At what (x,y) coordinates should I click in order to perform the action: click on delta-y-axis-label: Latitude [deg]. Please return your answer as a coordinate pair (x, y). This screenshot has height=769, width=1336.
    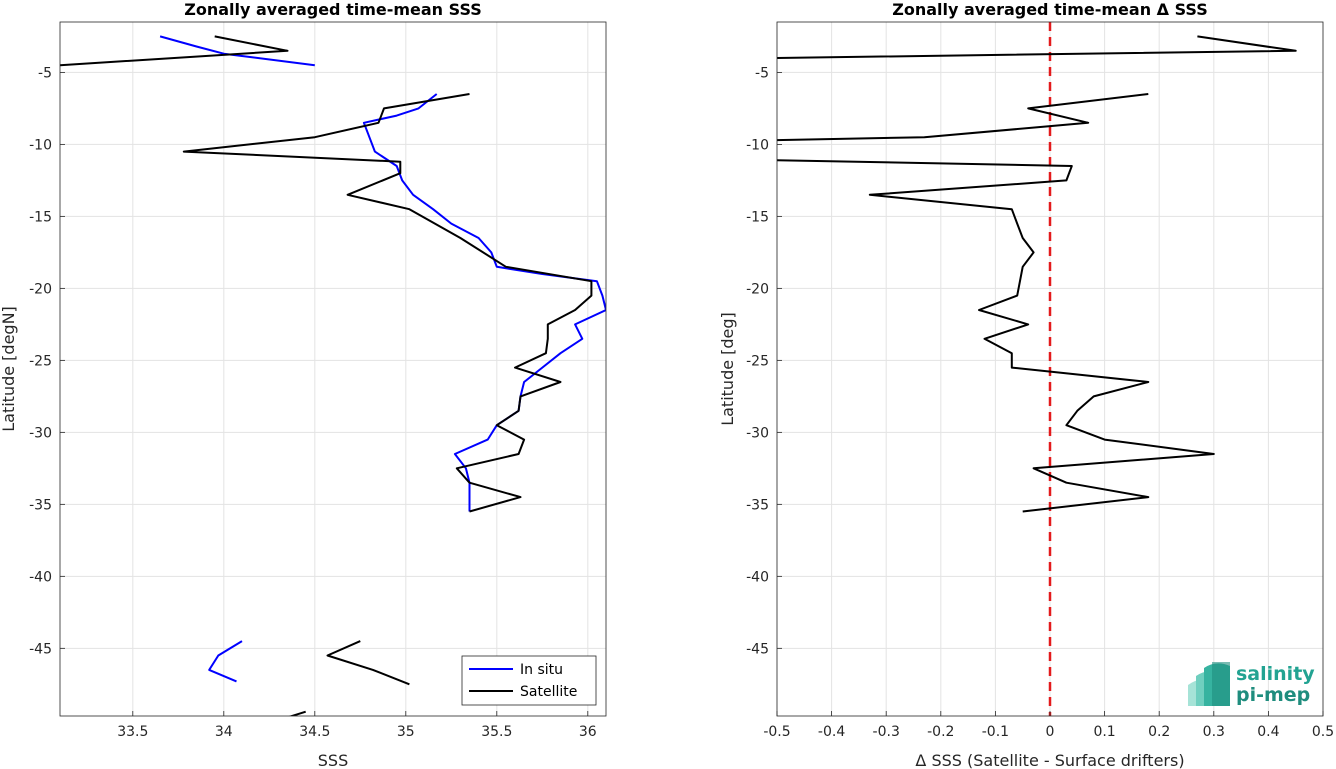
    Looking at the image, I should click on (727, 369).